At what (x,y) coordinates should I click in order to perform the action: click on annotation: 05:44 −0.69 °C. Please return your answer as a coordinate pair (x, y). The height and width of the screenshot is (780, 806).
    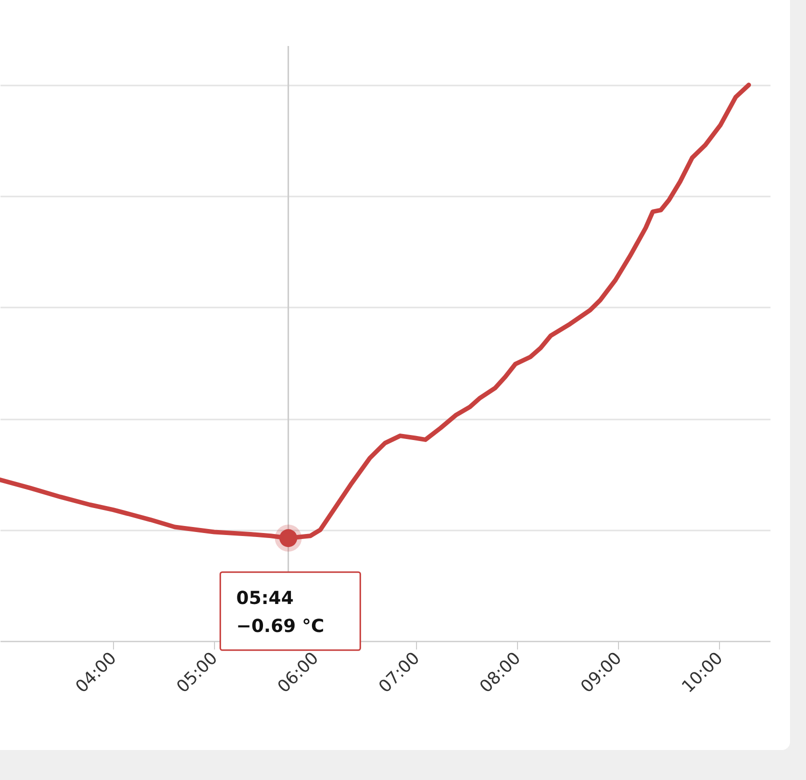
    Looking at the image, I should click on (280, 613).